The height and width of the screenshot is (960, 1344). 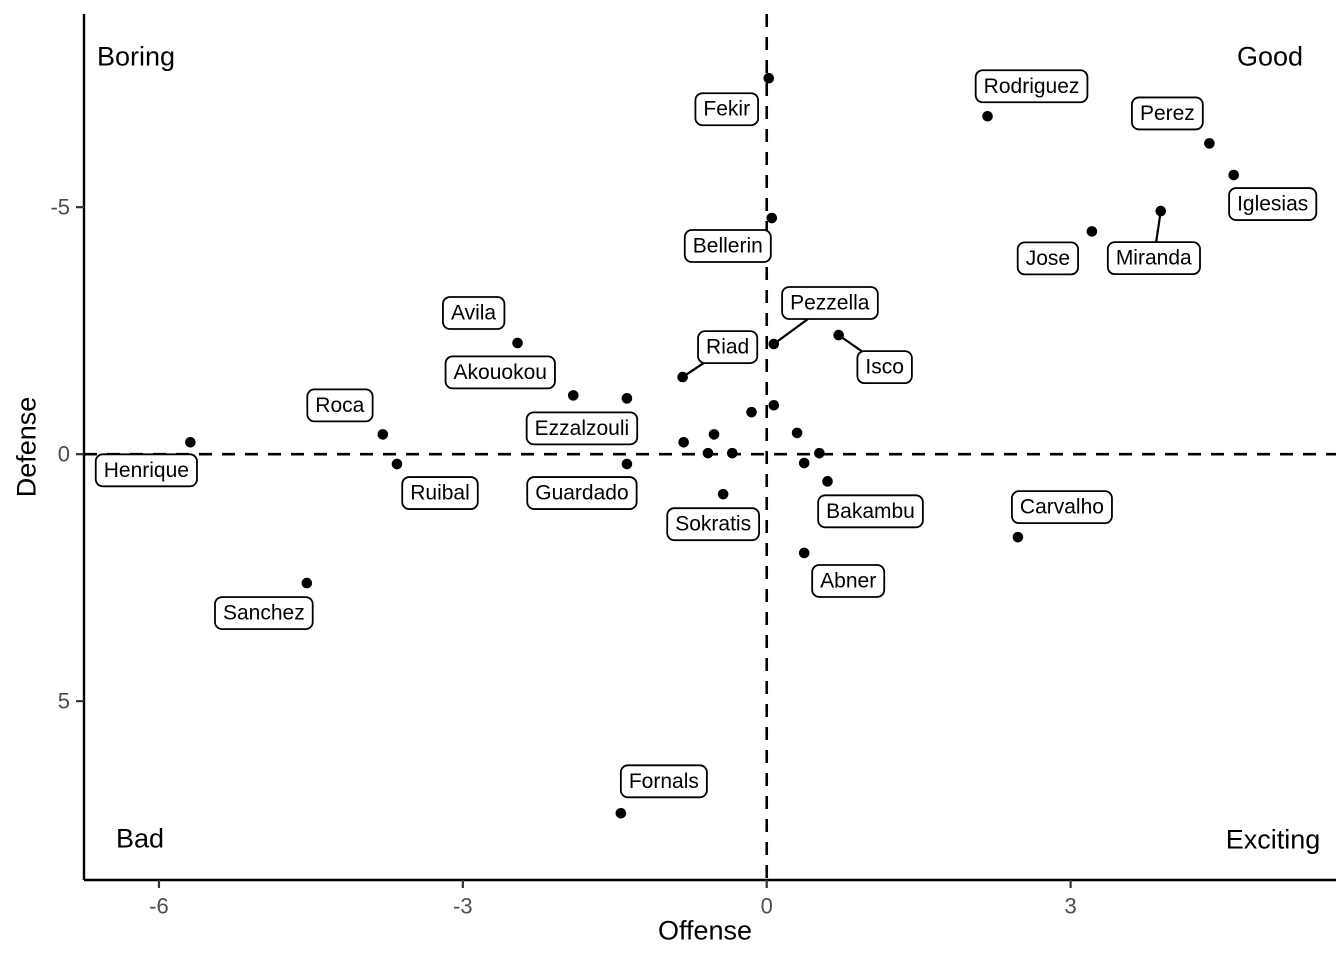 I want to click on data-point-fekir, so click(x=769, y=78).